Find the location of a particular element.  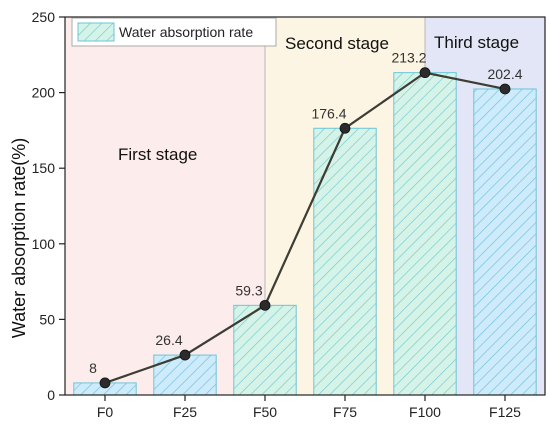

y-tick-label: 250 is located at coordinates (44, 17).